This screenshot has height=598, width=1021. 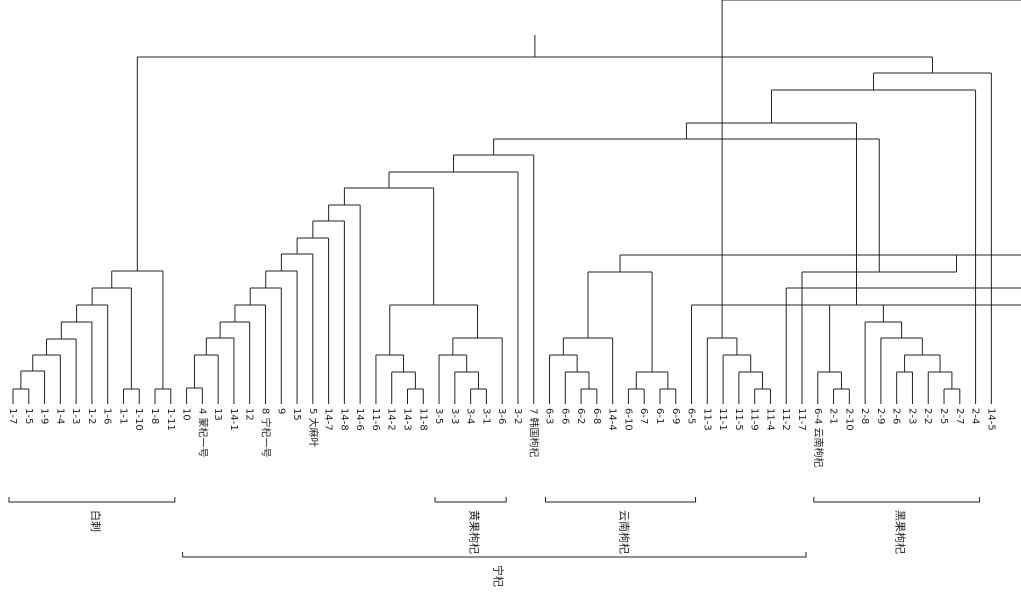 What do you see at coordinates (501, 416) in the screenshot?
I see `leaf-label: 3-6` at bounding box center [501, 416].